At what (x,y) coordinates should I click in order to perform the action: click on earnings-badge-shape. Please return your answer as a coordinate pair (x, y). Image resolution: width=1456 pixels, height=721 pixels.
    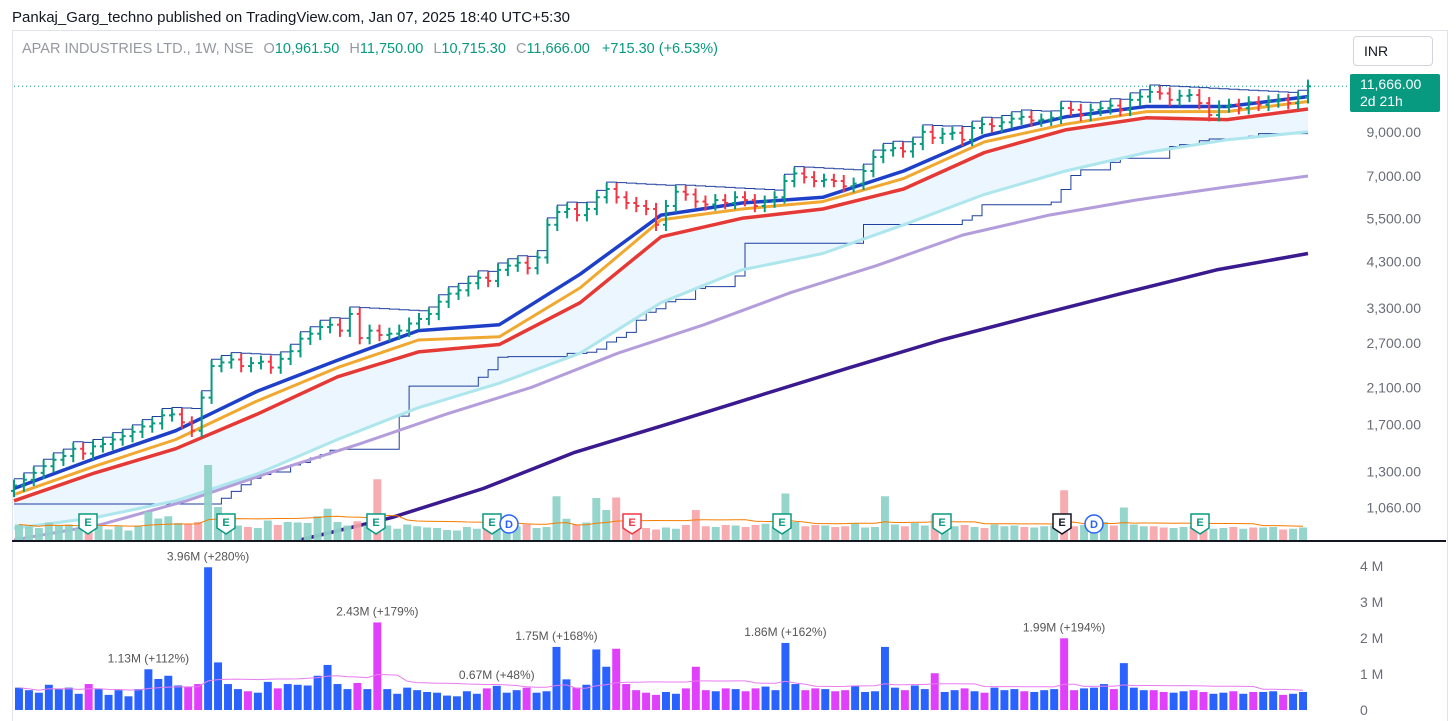
    Looking at the image, I should click on (226, 524).